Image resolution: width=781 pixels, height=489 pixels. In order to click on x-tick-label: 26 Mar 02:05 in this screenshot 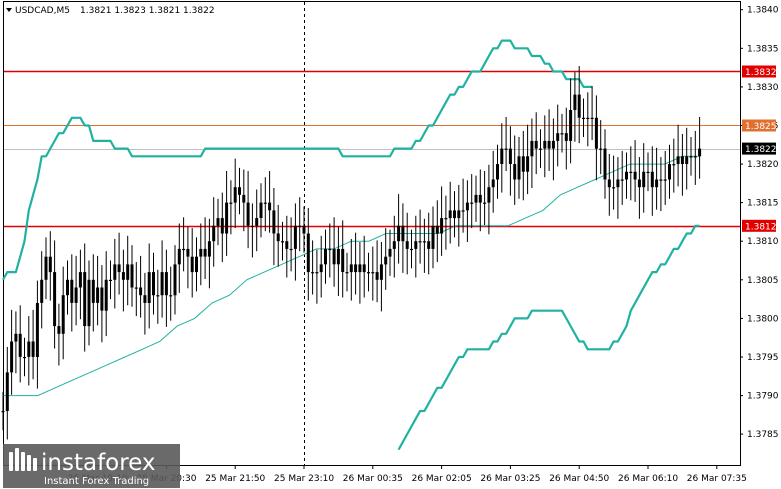, I will do `click(442, 479)`.